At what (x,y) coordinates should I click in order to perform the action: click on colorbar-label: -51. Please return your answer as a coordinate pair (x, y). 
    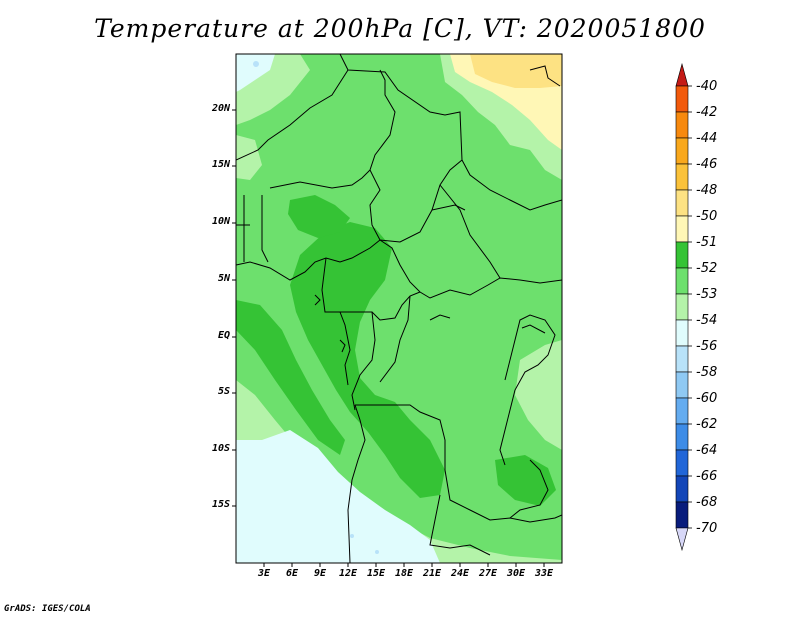
    Looking at the image, I should click on (707, 242).